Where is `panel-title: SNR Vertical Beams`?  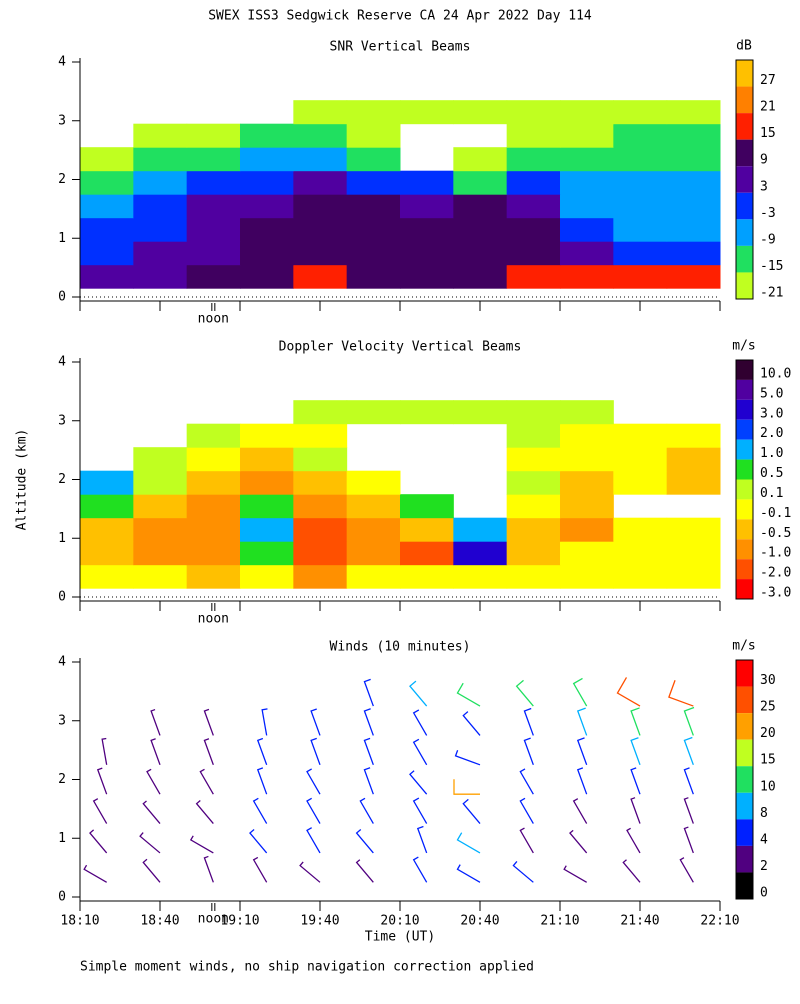
panel-title: SNR Vertical Beams is located at coordinates (400, 47).